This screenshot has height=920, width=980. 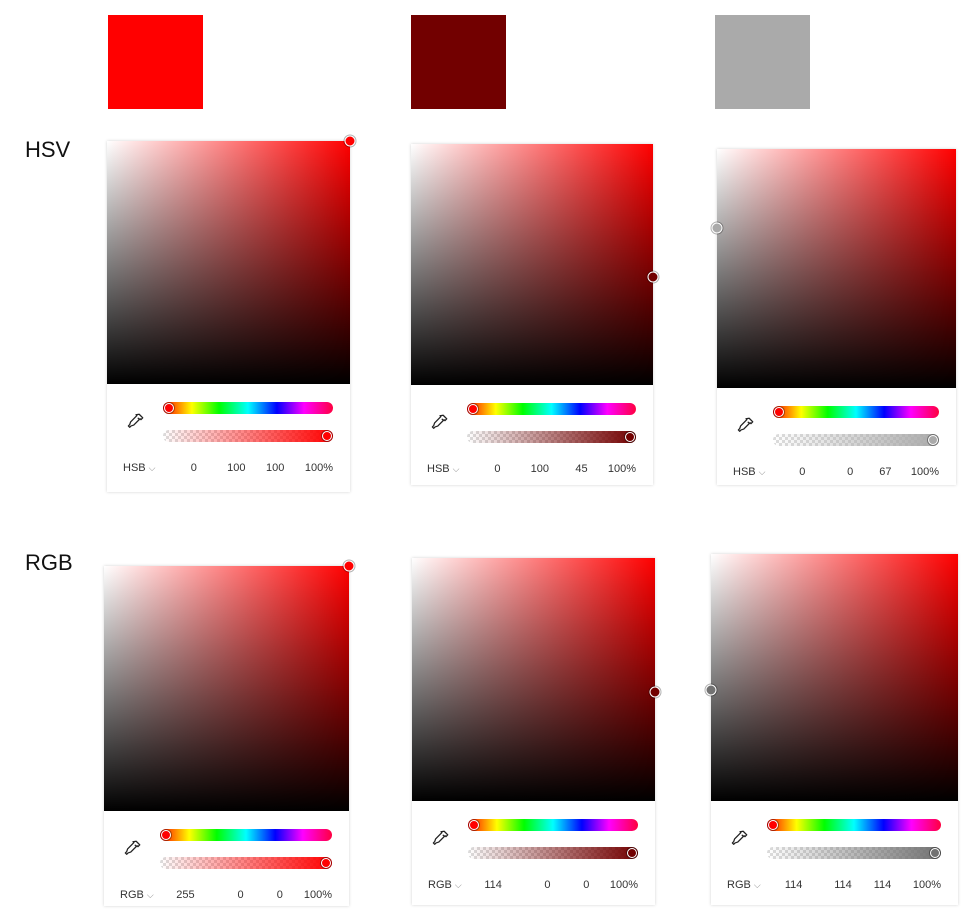 I want to click on color-picker-3: HSB ⌵ 0 0 67 100%, so click(x=833, y=317).